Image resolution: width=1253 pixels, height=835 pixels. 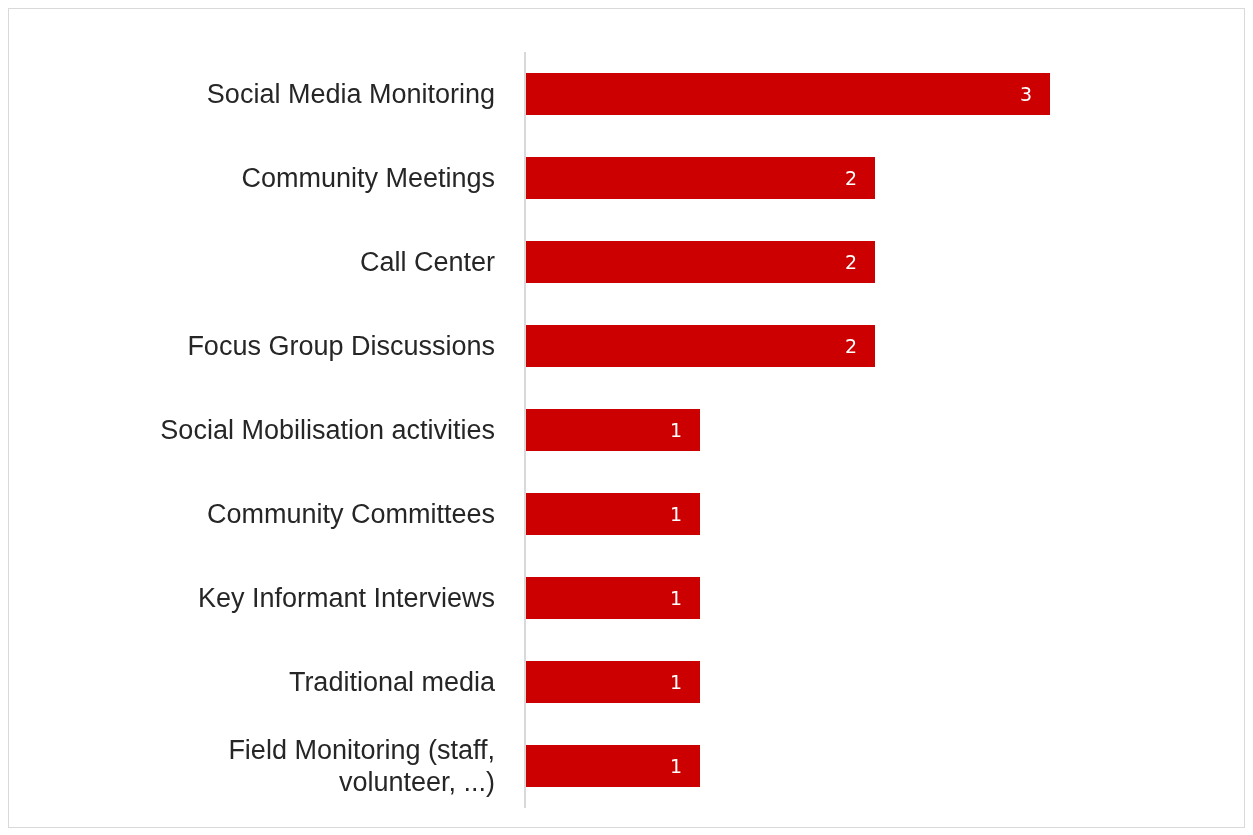 I want to click on y-tick-label: Key Informant Interviews, so click(x=346, y=598).